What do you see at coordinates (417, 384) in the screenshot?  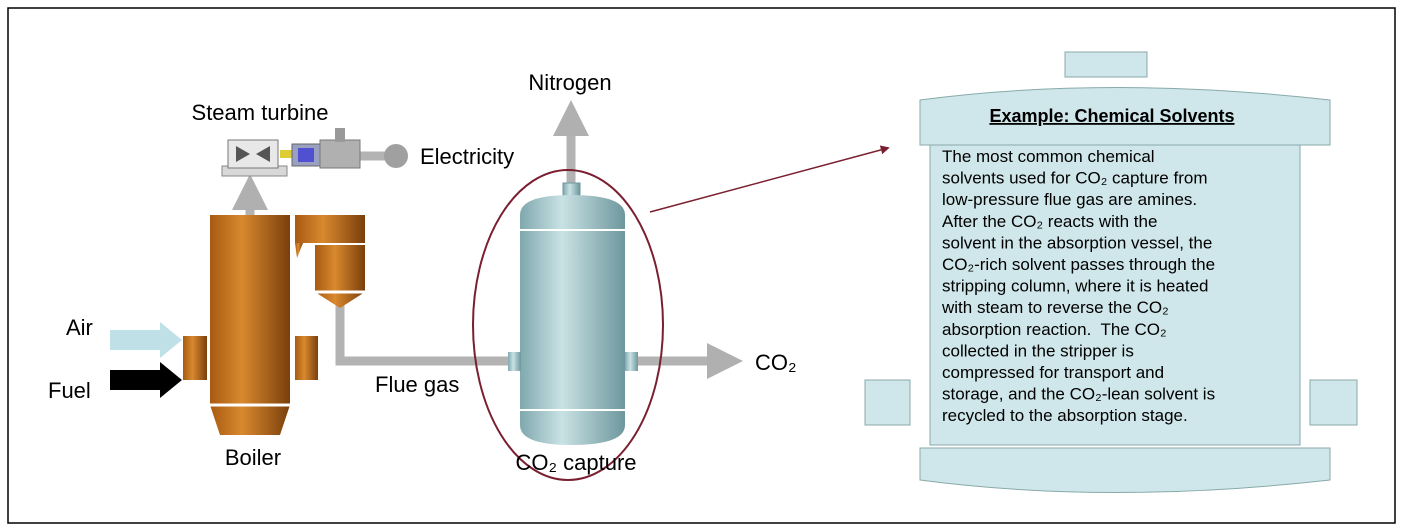 I see `label: Flue gas` at bounding box center [417, 384].